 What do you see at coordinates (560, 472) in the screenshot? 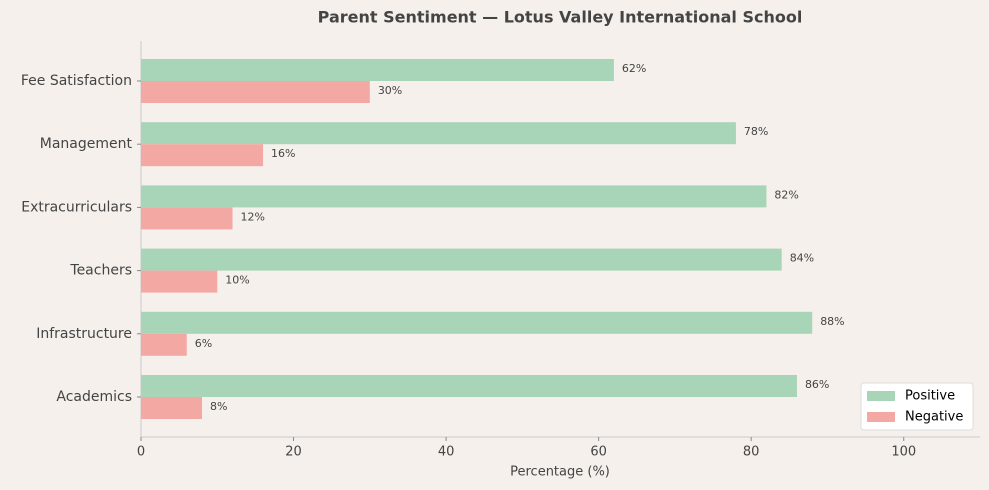
I see `x-axis-label: Percentage (%)` at bounding box center [560, 472].